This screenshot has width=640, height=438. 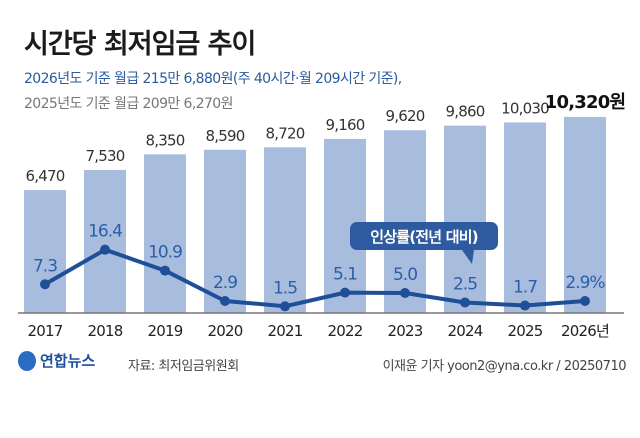 I want to click on bar-value-label: 10,320원, so click(x=585, y=102).